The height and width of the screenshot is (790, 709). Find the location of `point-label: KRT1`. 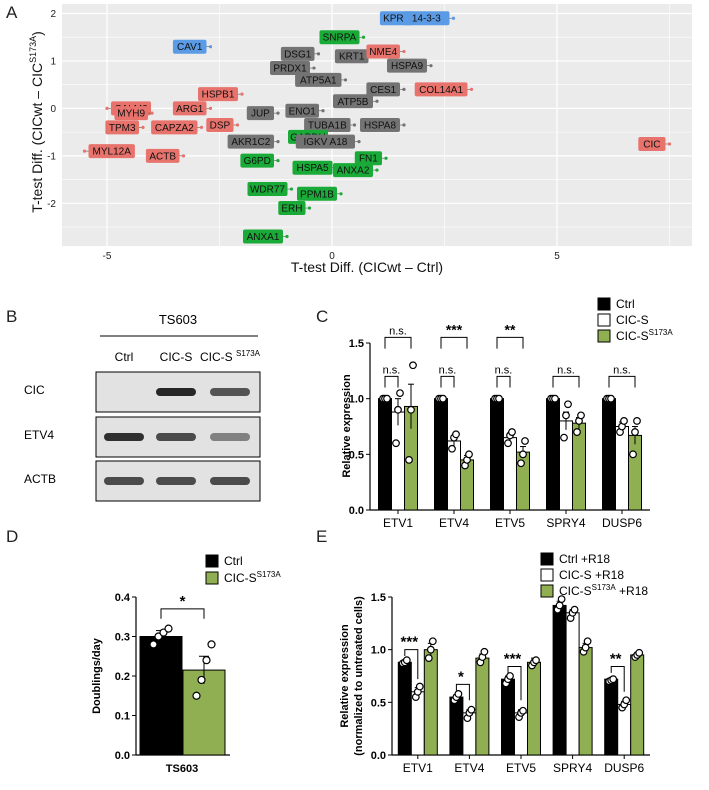

point-label: KRT1 is located at coordinates (352, 57).